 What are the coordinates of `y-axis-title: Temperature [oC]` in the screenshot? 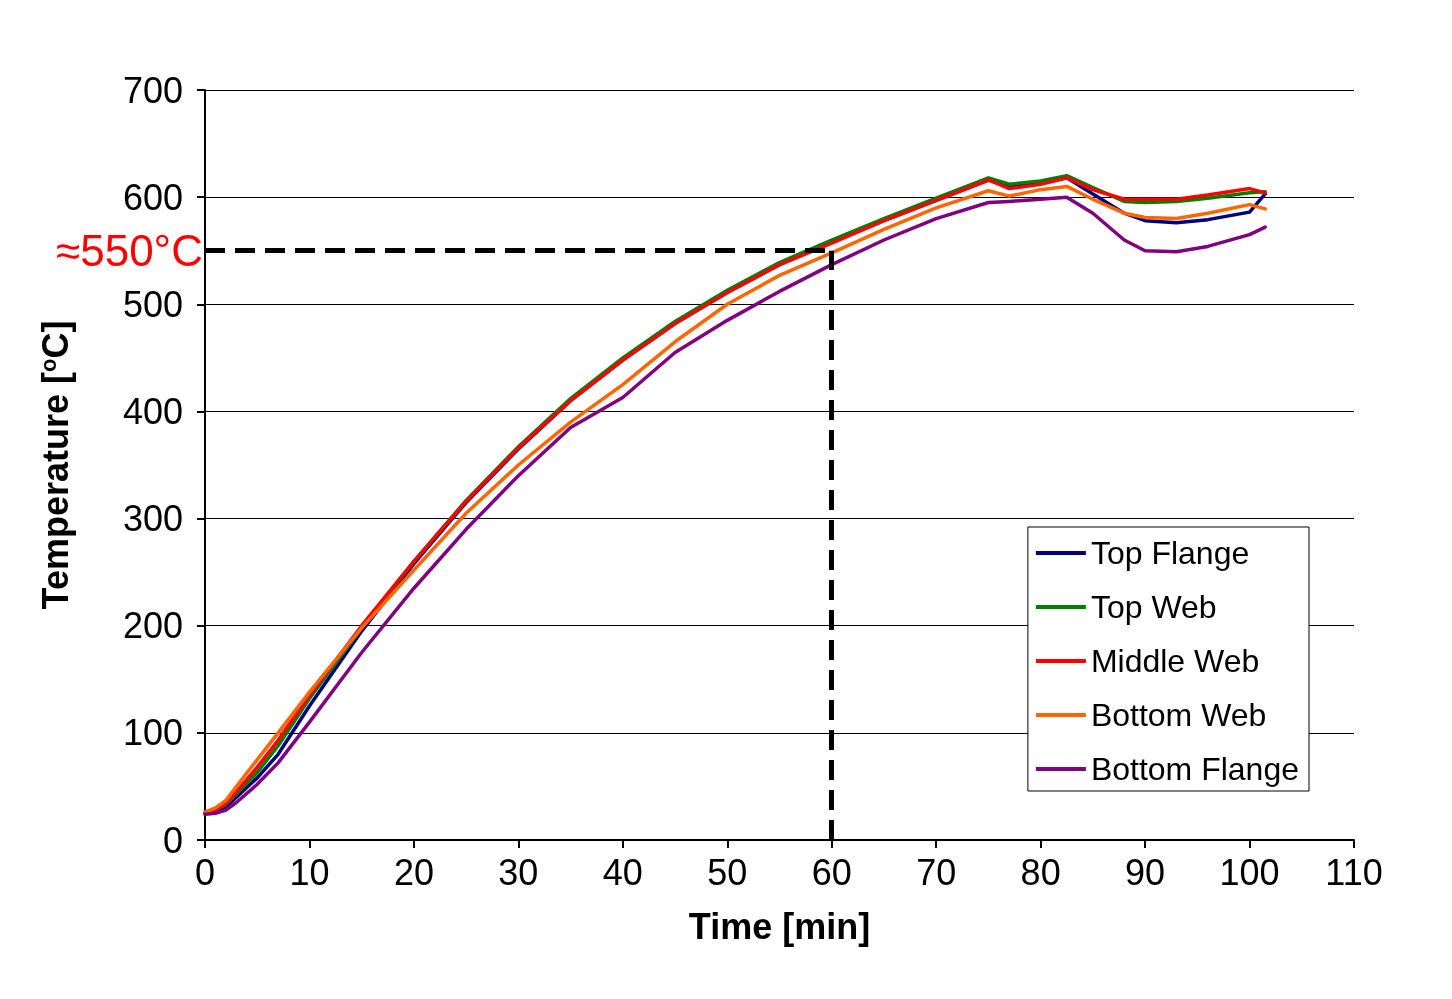 It's located at (55, 465).